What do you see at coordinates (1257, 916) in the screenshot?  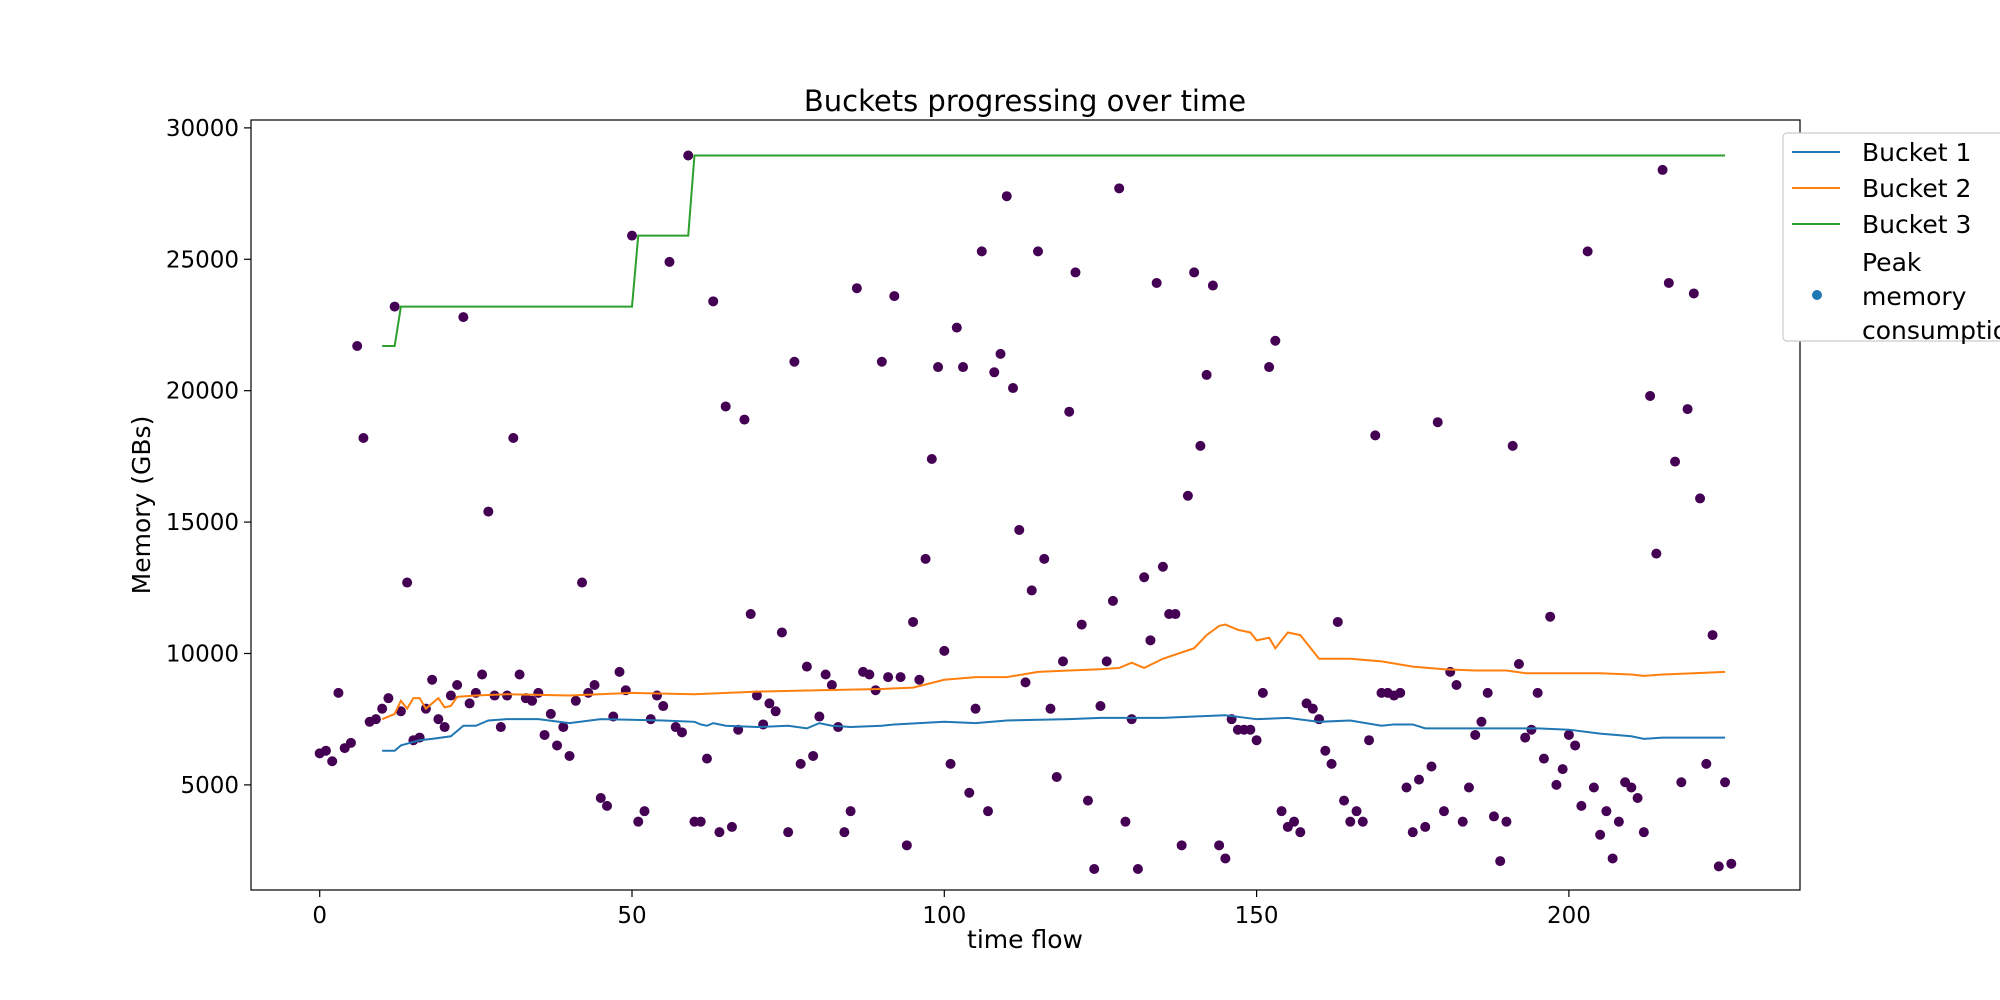 I see `x-tick-label: 150` at bounding box center [1257, 916].